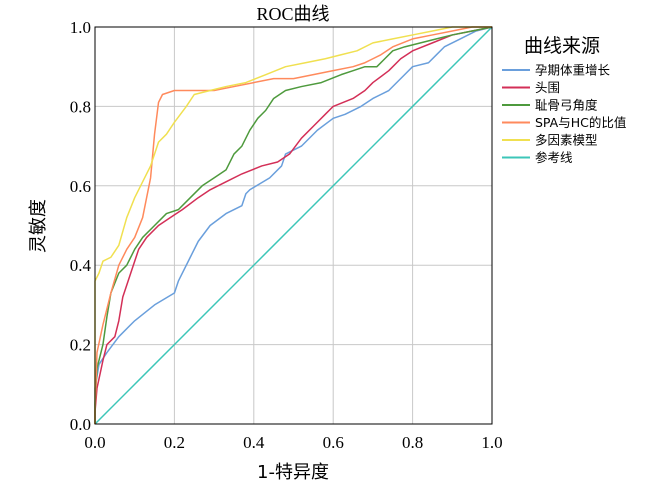  What do you see at coordinates (562, 46) in the screenshot?
I see `legend-title: 曲线来源` at bounding box center [562, 46].